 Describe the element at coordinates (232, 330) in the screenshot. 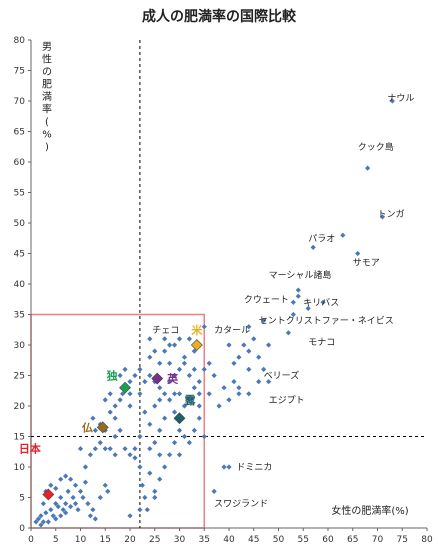

I see `annotation-label: カタール` at that location.